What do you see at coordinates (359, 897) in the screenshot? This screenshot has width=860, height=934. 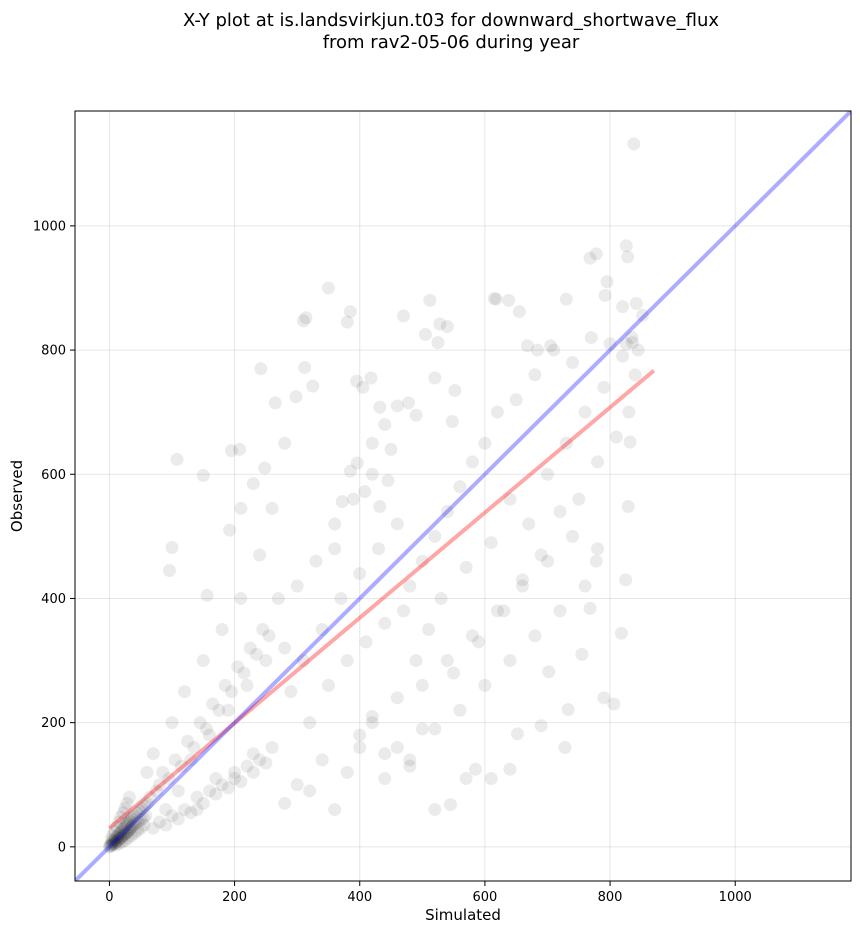 I see `x-tick-label: 400` at bounding box center [359, 897].